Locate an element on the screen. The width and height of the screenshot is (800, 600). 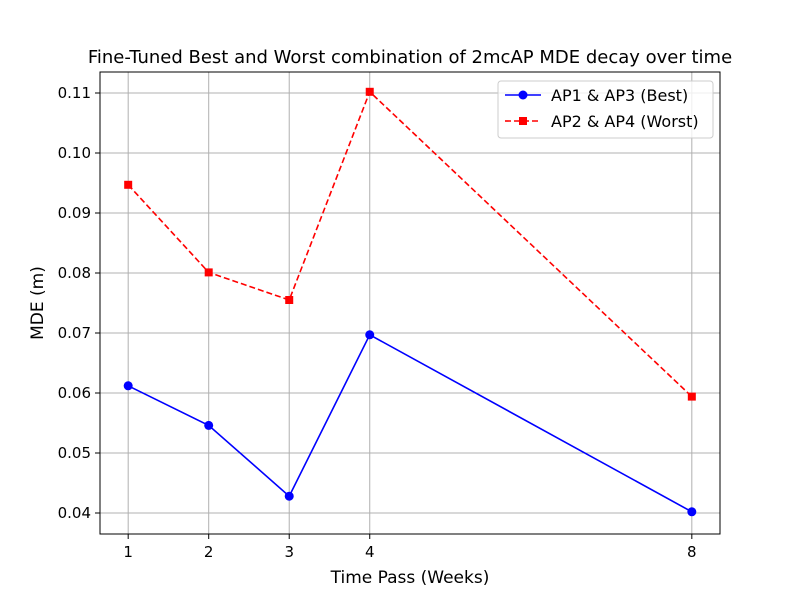
y-tick-label: 0.08 is located at coordinates (74, 273).